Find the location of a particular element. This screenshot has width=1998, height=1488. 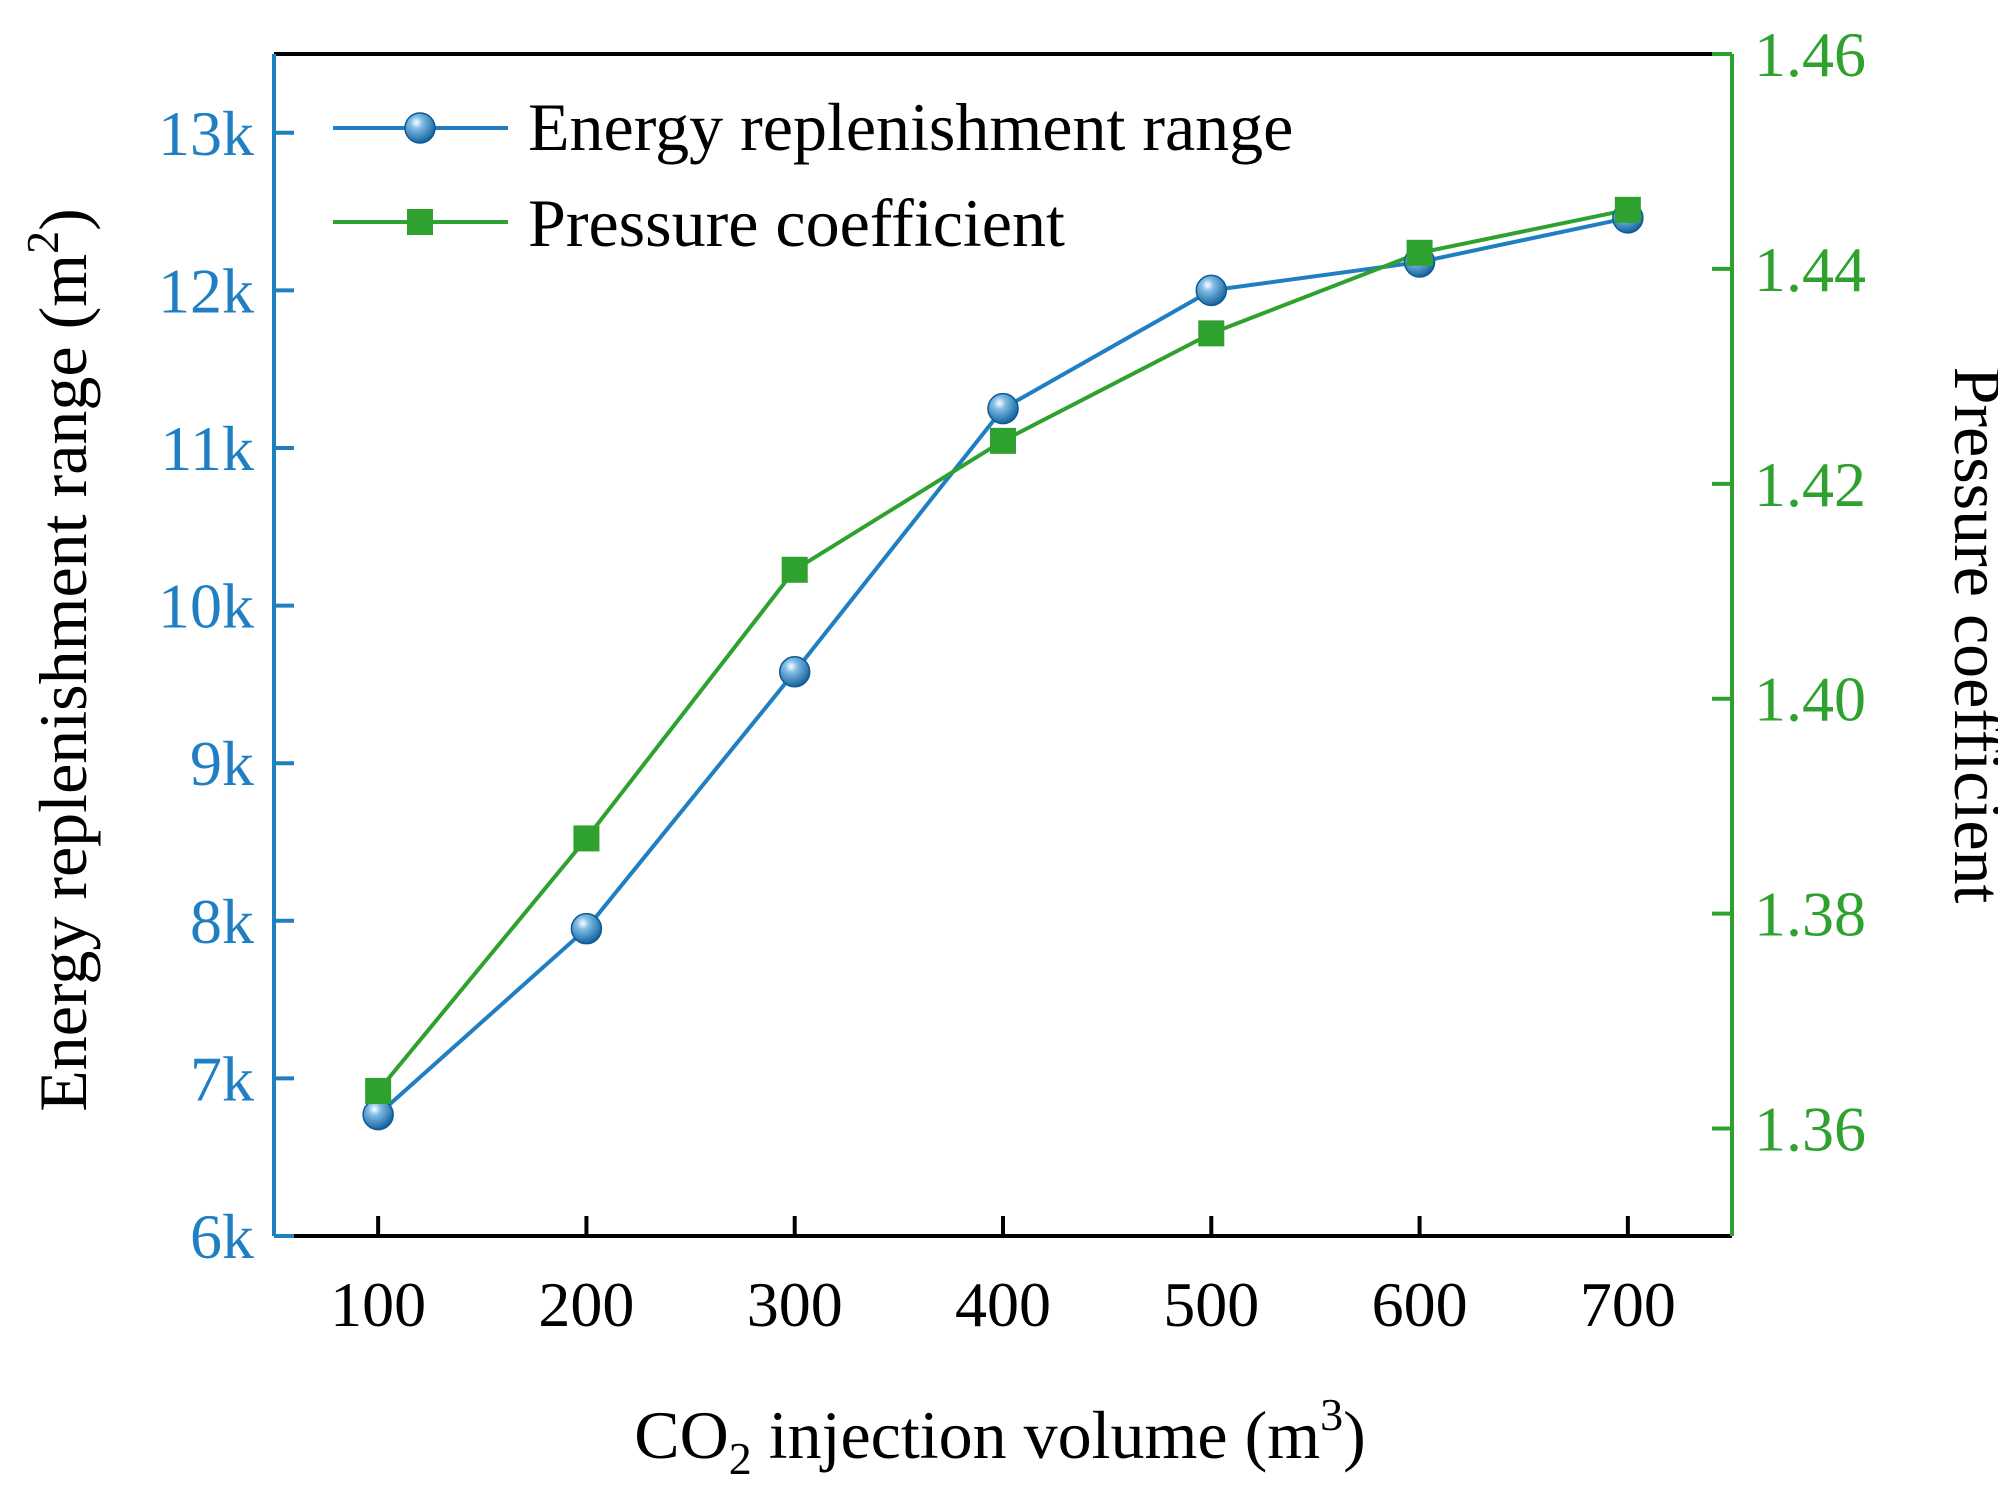

legend-item-energy: Energy replenishment range is located at coordinates (813, 127).